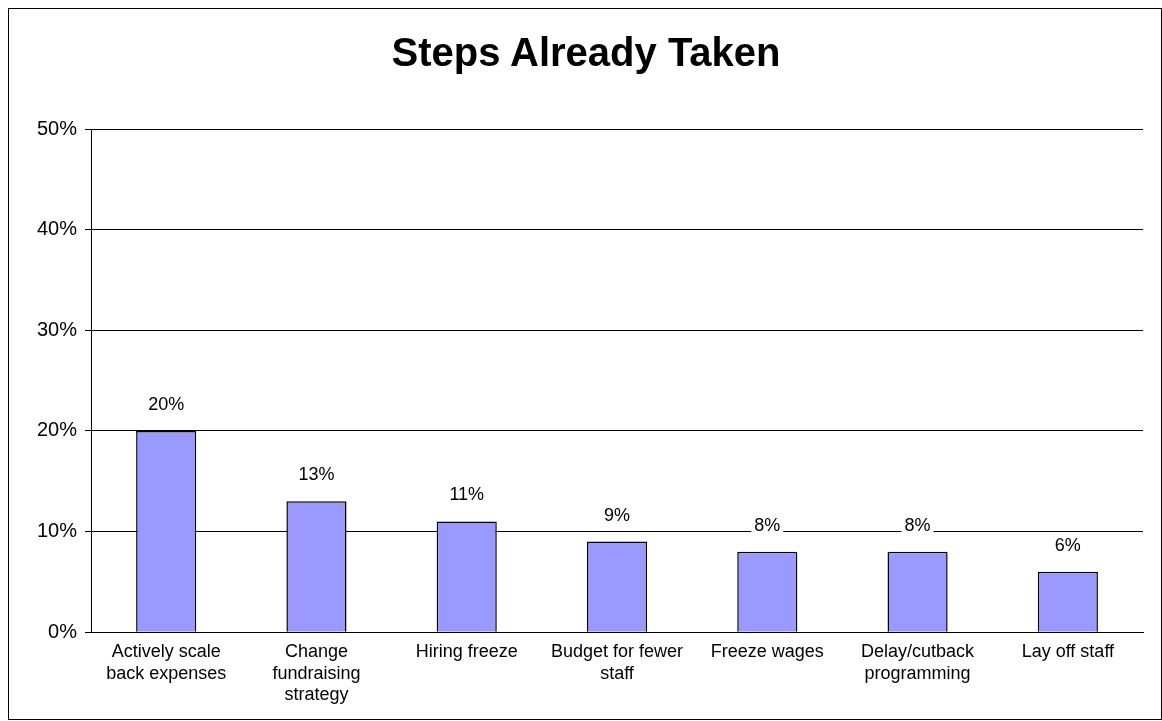 The image size is (1162, 721). What do you see at coordinates (166, 661) in the screenshot?
I see `x-tick-label: Actively scale back expenses` at bounding box center [166, 661].